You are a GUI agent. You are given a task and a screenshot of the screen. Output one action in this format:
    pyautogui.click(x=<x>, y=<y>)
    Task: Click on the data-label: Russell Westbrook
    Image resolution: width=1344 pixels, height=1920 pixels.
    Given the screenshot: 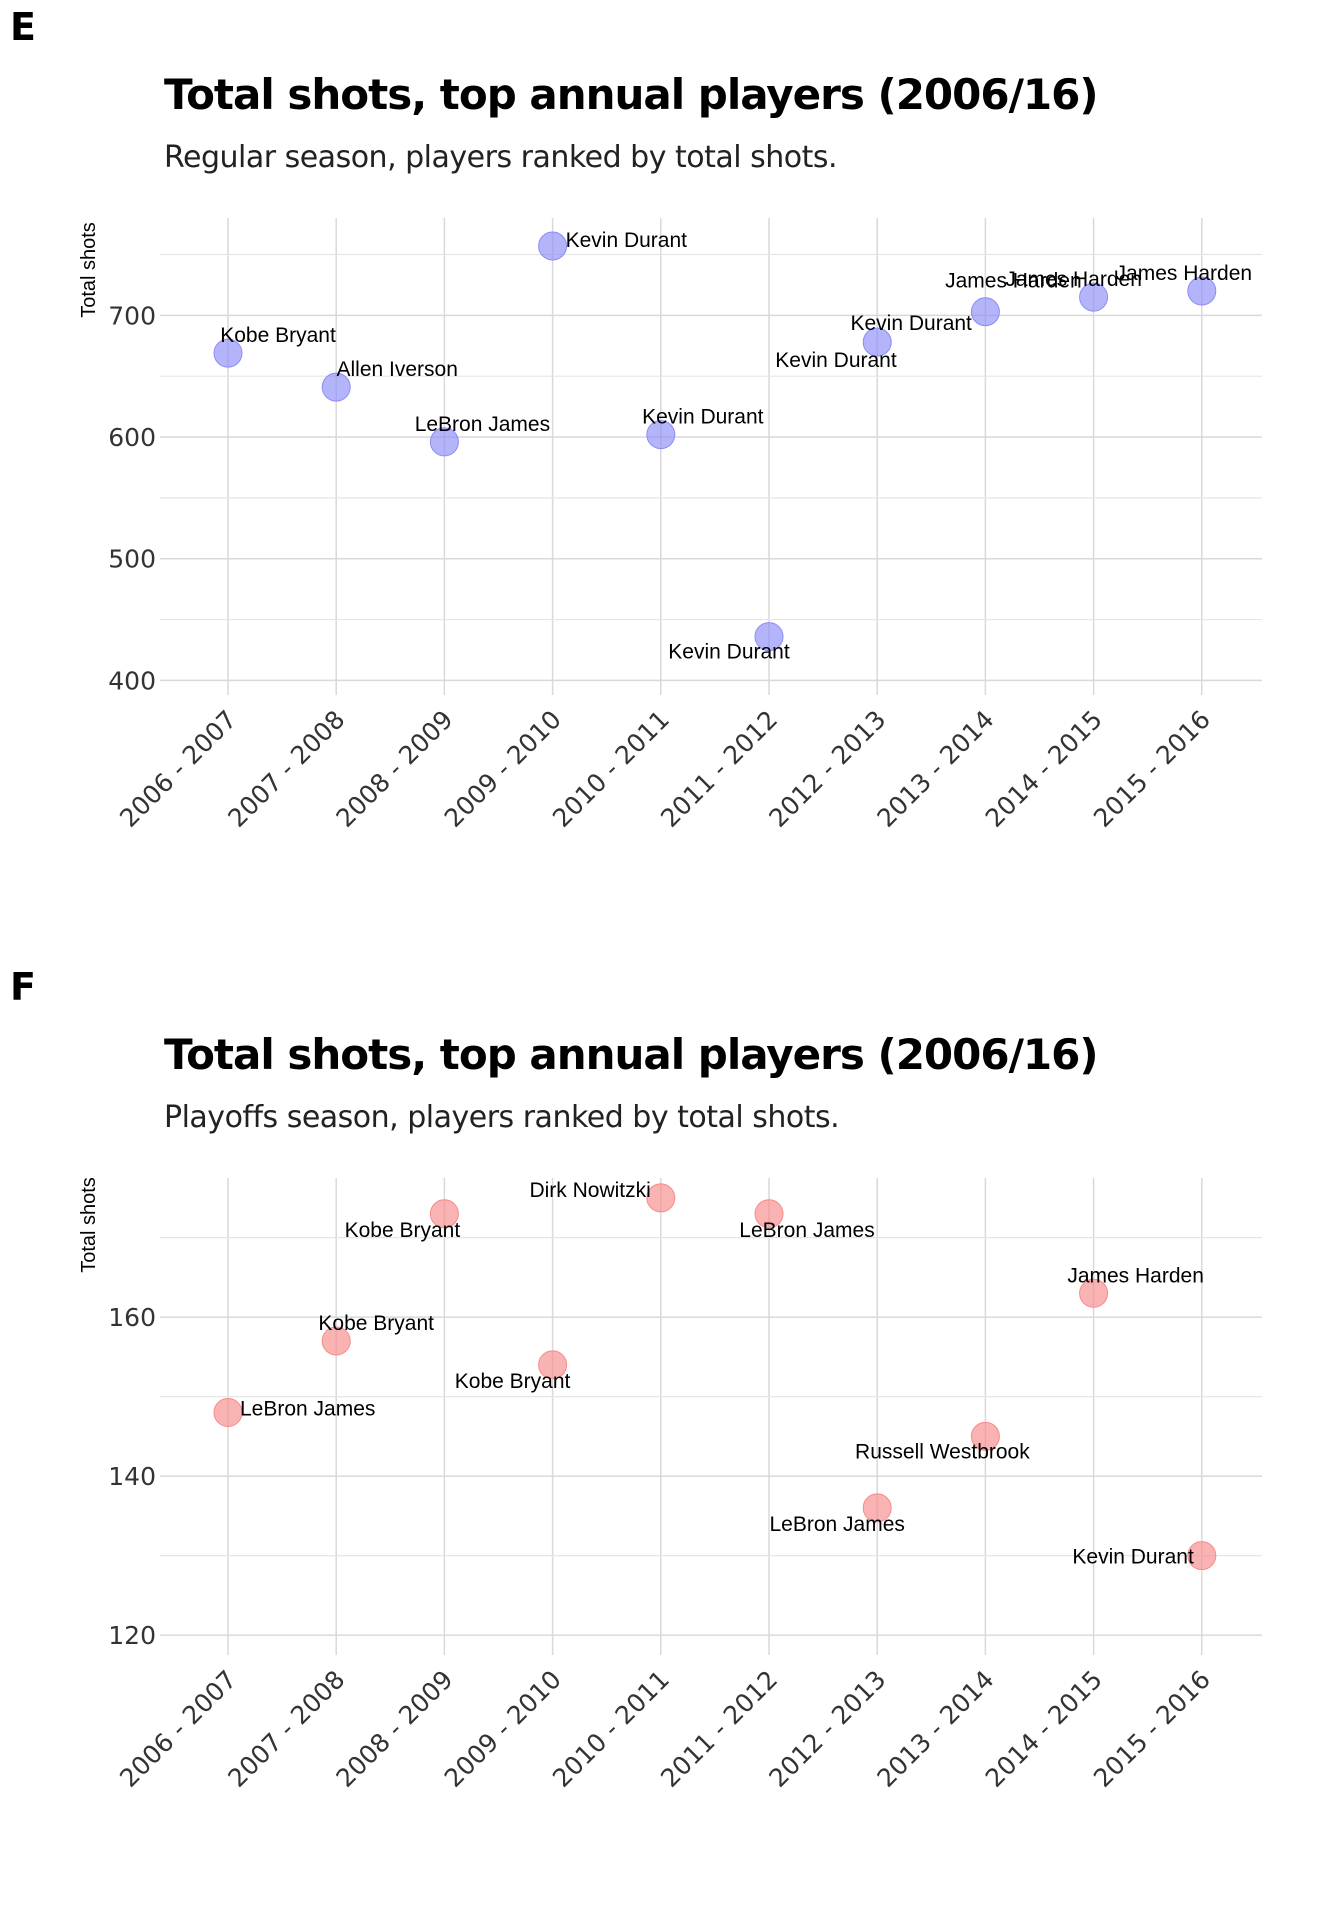 What is the action you would take?
    pyautogui.click(x=942, y=1451)
    